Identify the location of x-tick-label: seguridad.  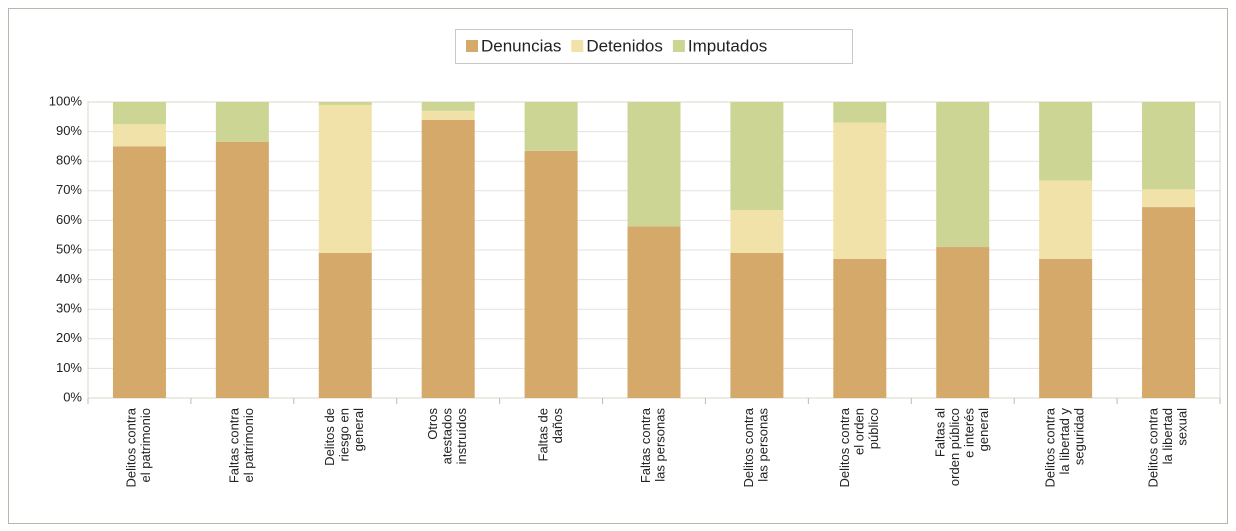
(1079, 436).